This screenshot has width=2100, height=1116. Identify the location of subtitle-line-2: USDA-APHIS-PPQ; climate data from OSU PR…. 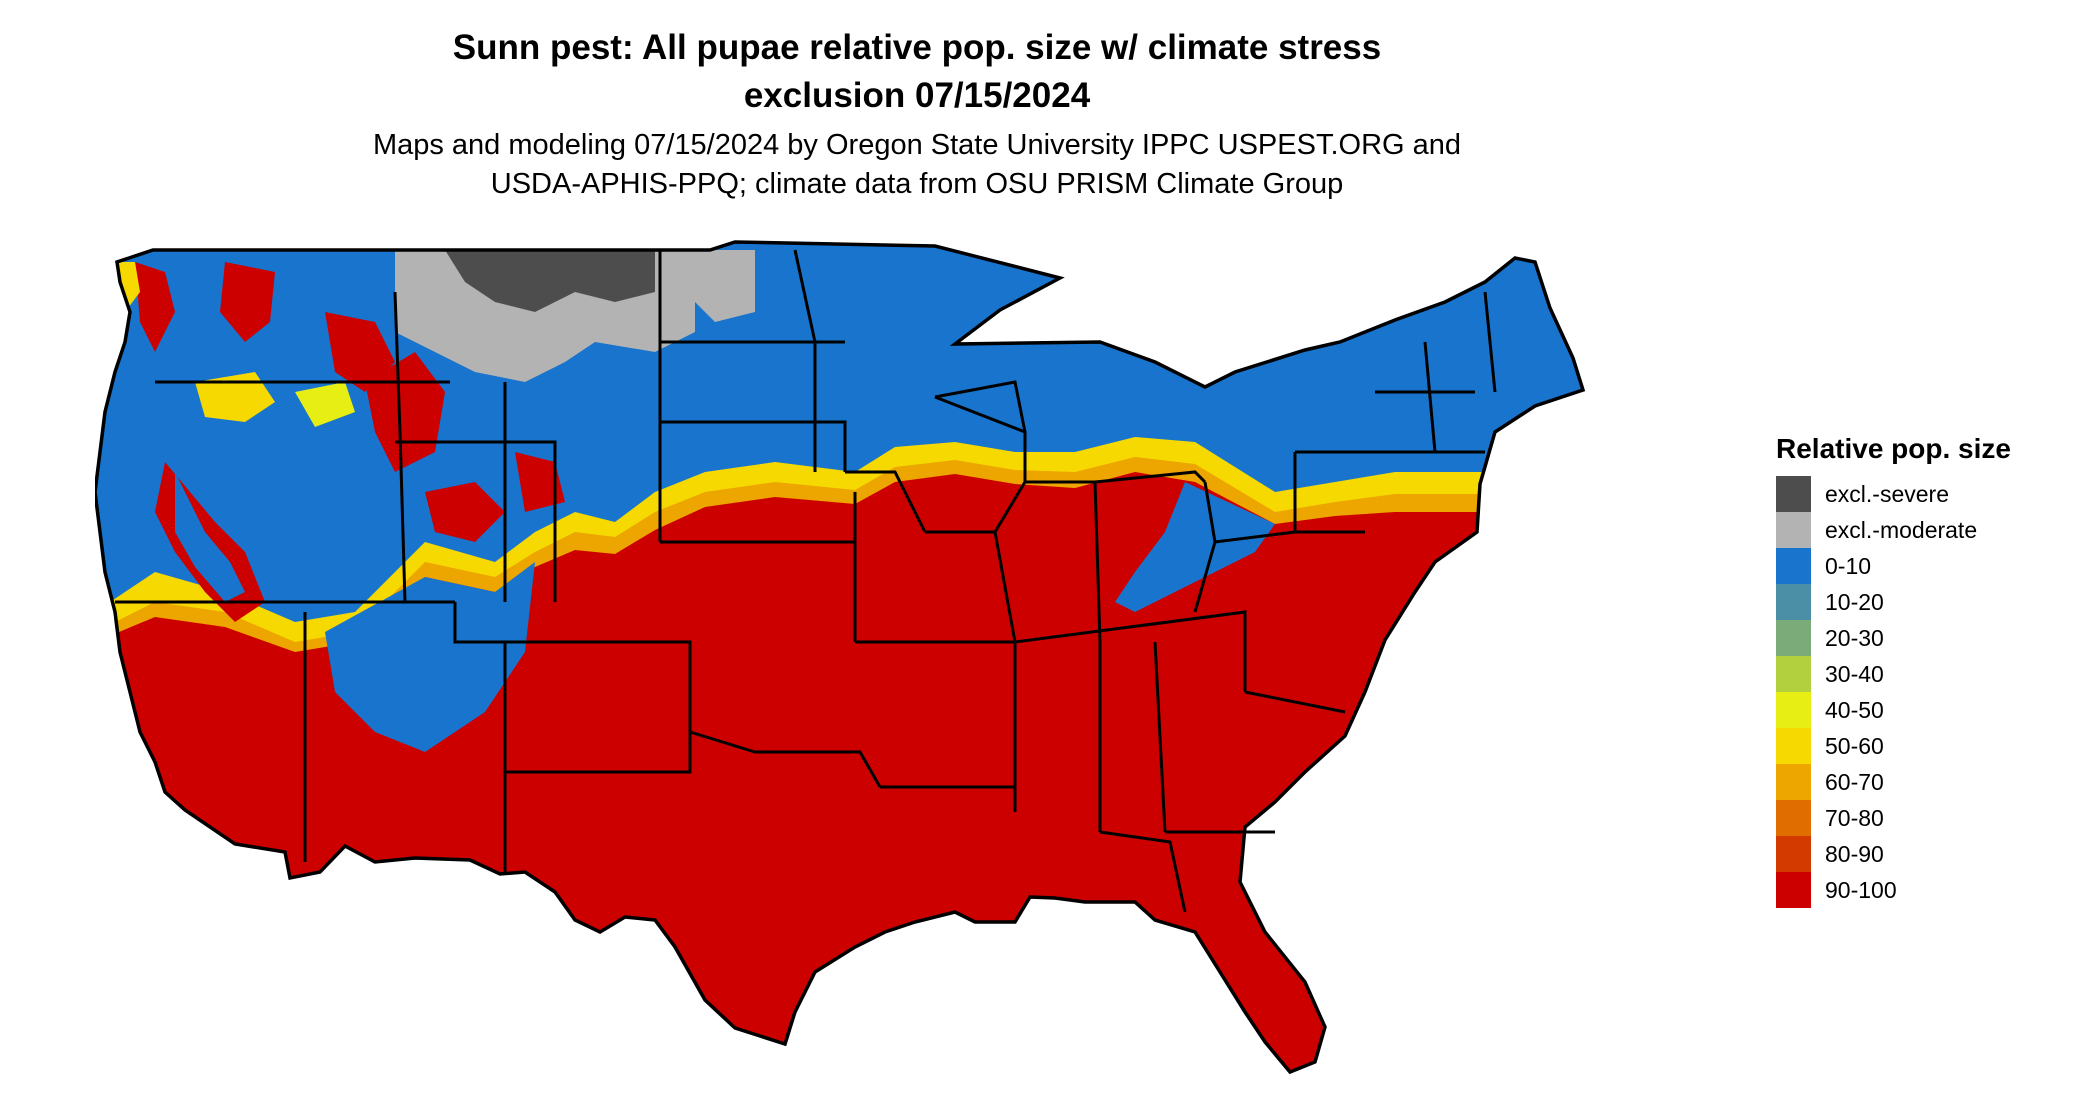
(917, 184).